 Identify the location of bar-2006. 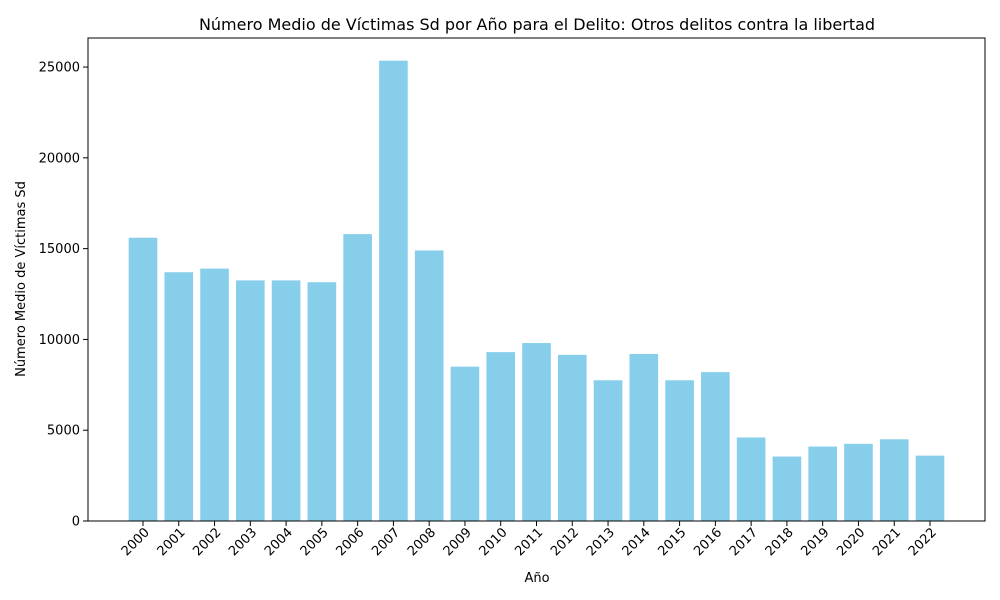
(357, 377).